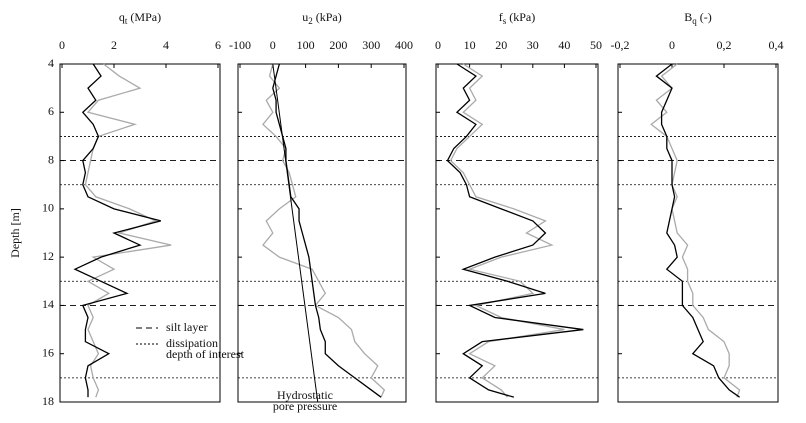 Image resolution: width=806 pixels, height=423 pixels. I want to click on x-tick-label: 200, so click(338, 45).